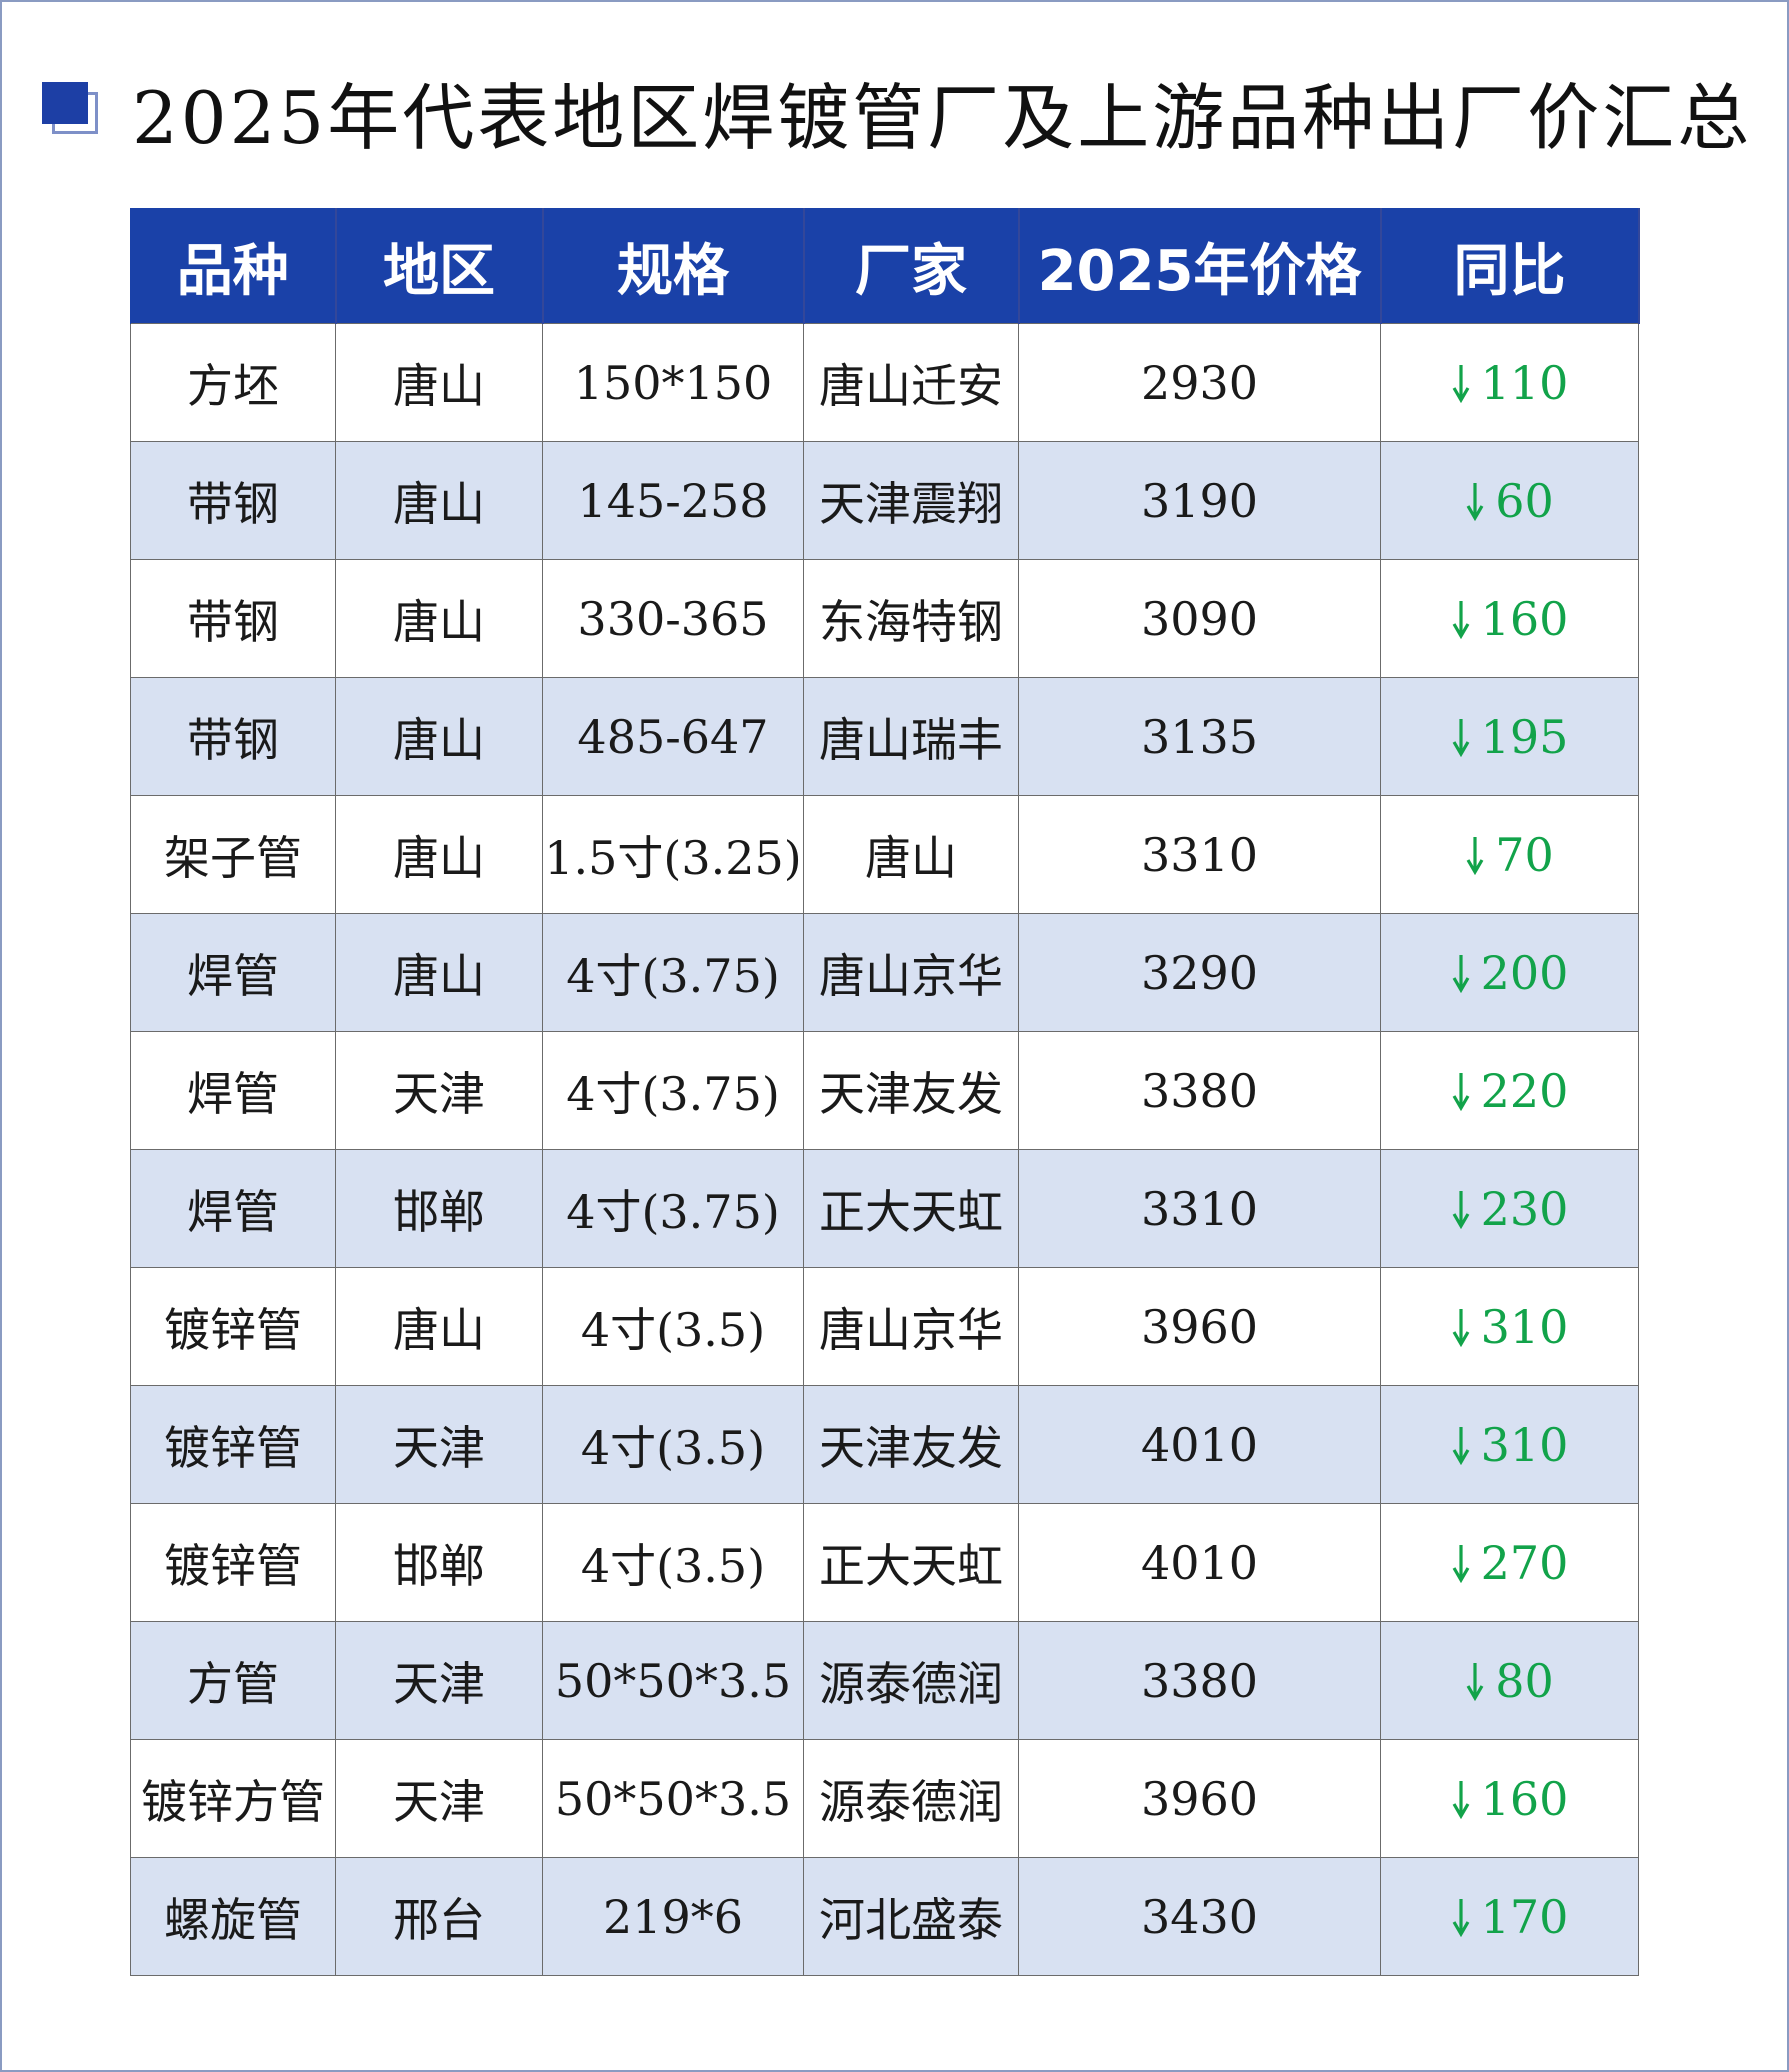  What do you see at coordinates (1524, 1562) in the screenshot?
I see `yoy-value: 270` at bounding box center [1524, 1562].